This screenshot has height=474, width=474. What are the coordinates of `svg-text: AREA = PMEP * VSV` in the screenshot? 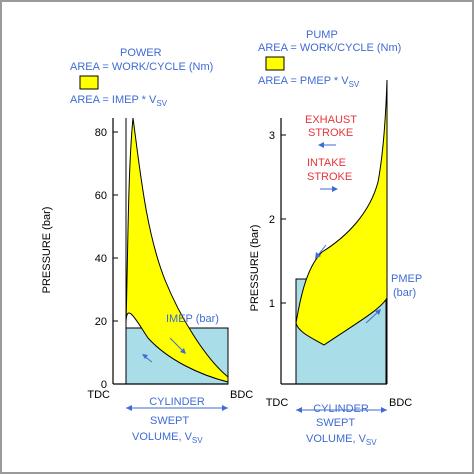 It's located at (309, 82).